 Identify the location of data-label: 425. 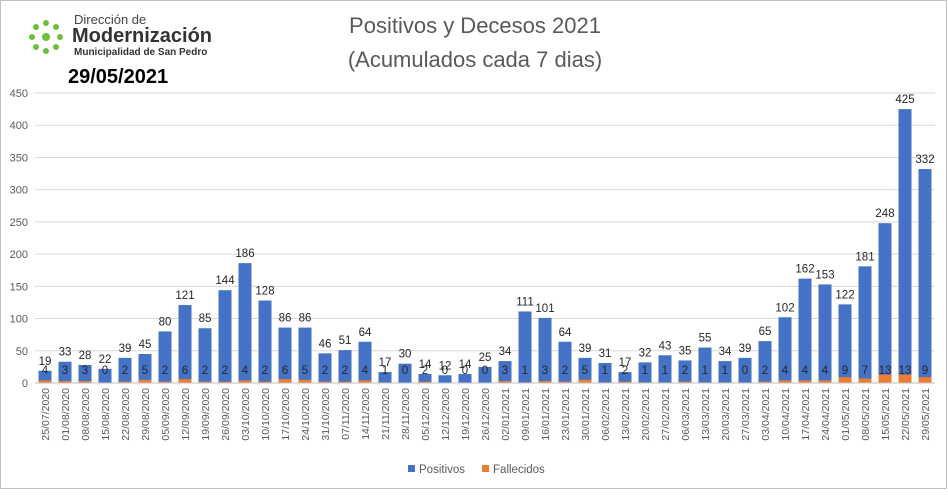
(904, 100).